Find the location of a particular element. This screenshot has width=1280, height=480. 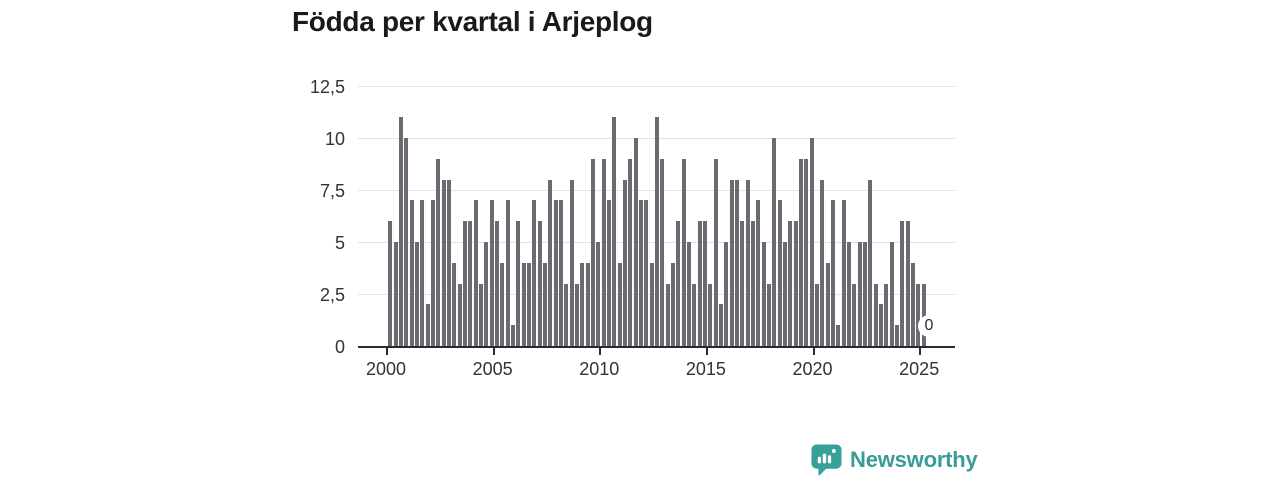

newsworthy-logo-icon is located at coordinates (826, 460).